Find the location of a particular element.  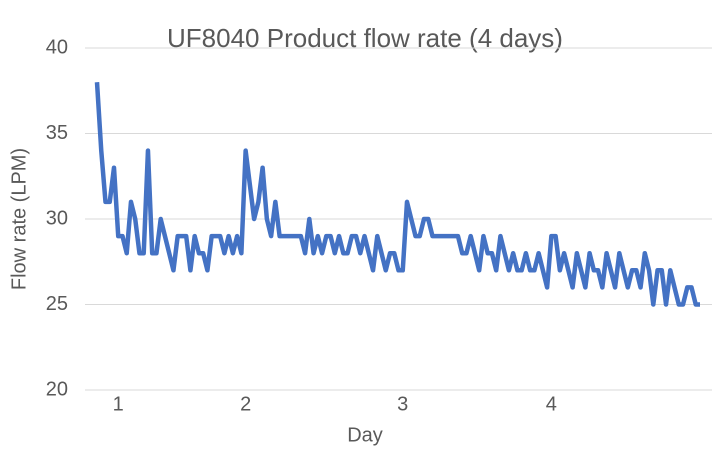

x-axis-title: Day is located at coordinates (365, 435).